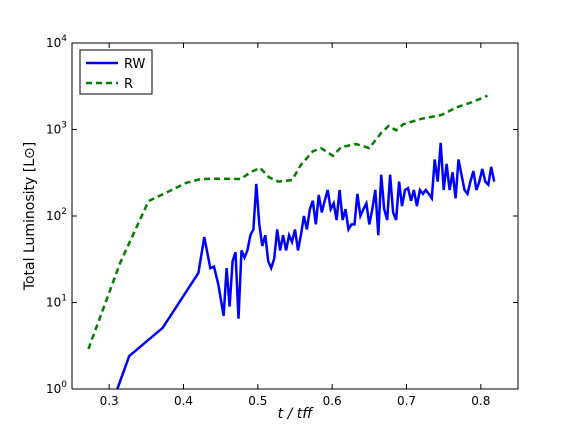 This screenshot has width=576, height=432. I want to click on x-tick-label: 0.3, so click(109, 401).